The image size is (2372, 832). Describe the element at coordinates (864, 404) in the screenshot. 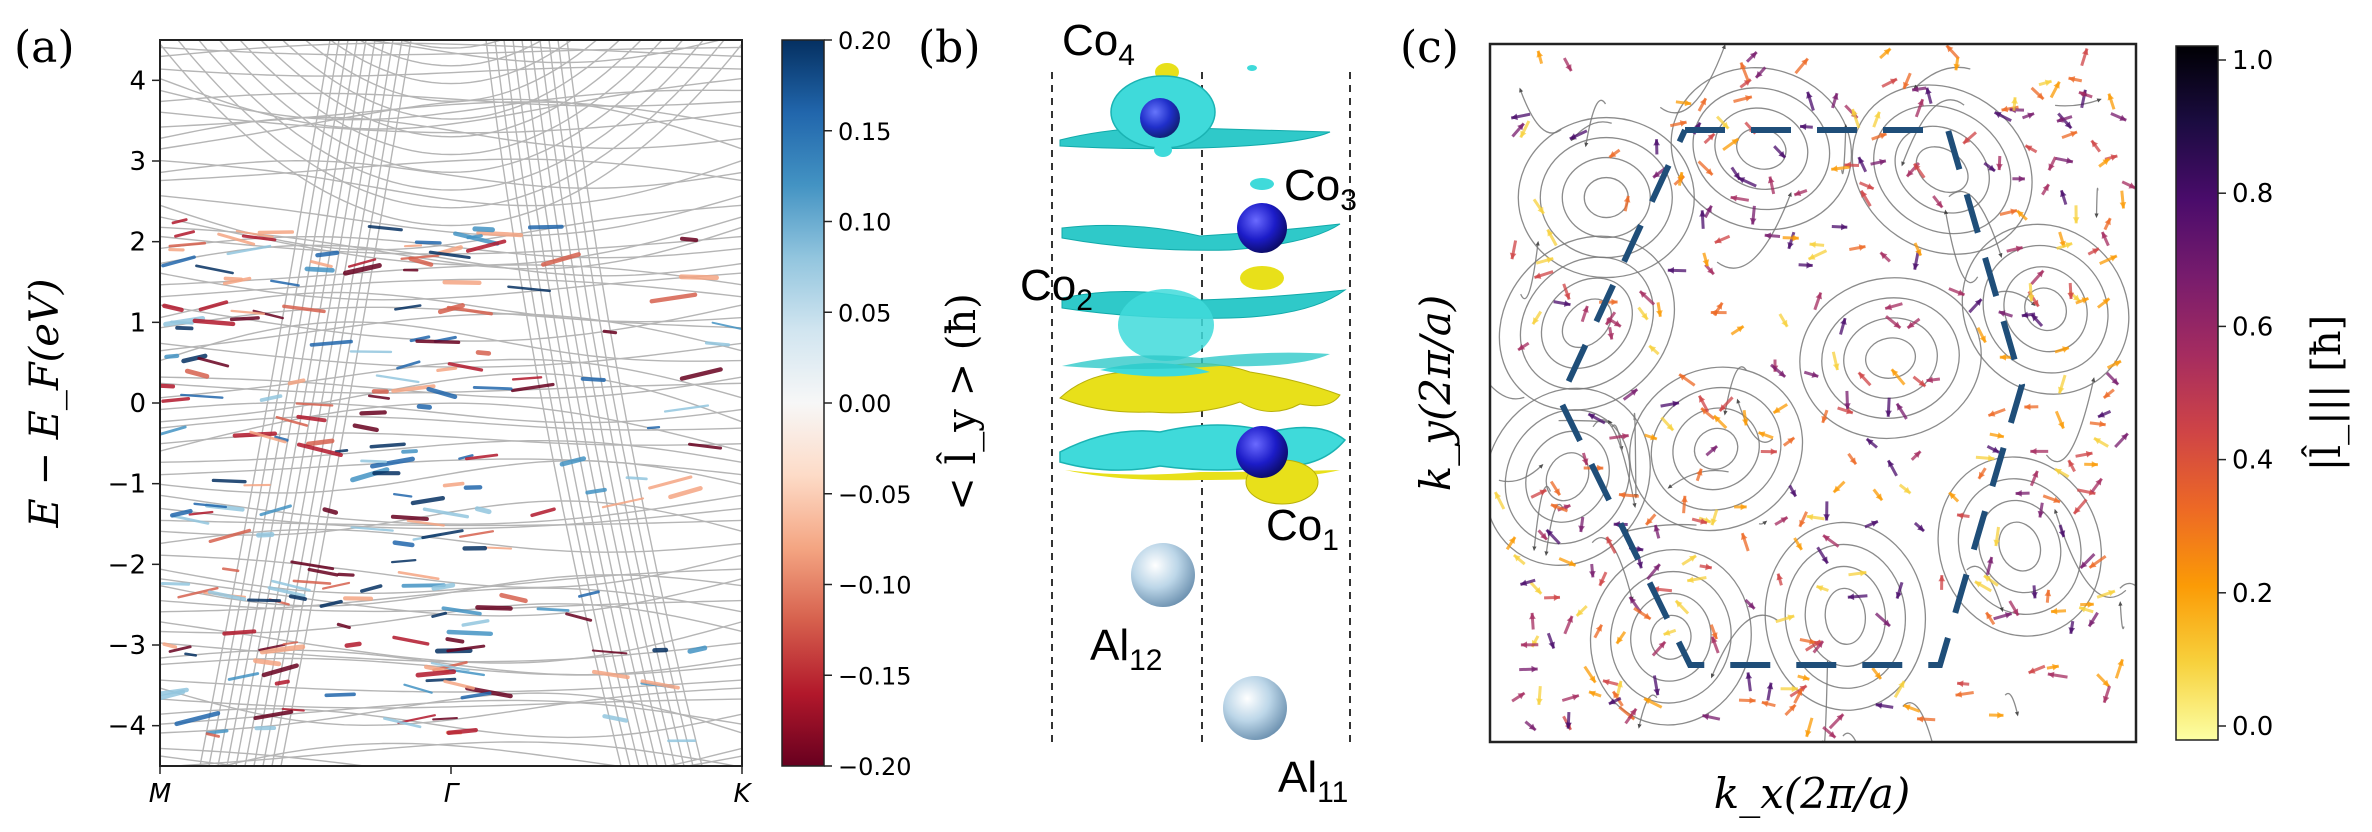

I see `colorbar-tick-label: 0.00` at that location.